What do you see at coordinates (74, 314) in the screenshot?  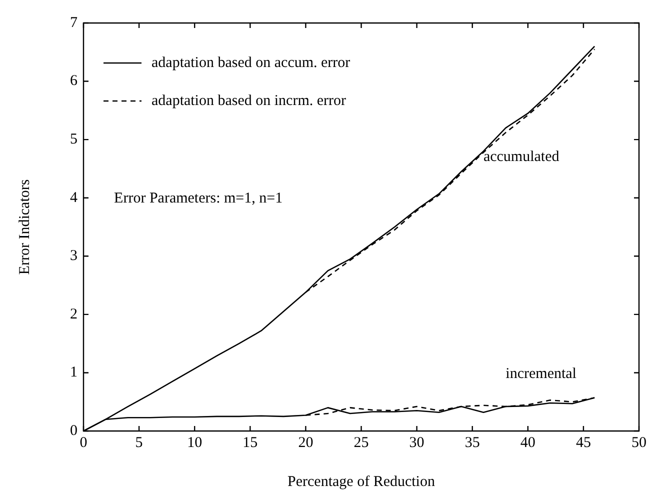 I see `y-tick-label: 2` at bounding box center [74, 314].